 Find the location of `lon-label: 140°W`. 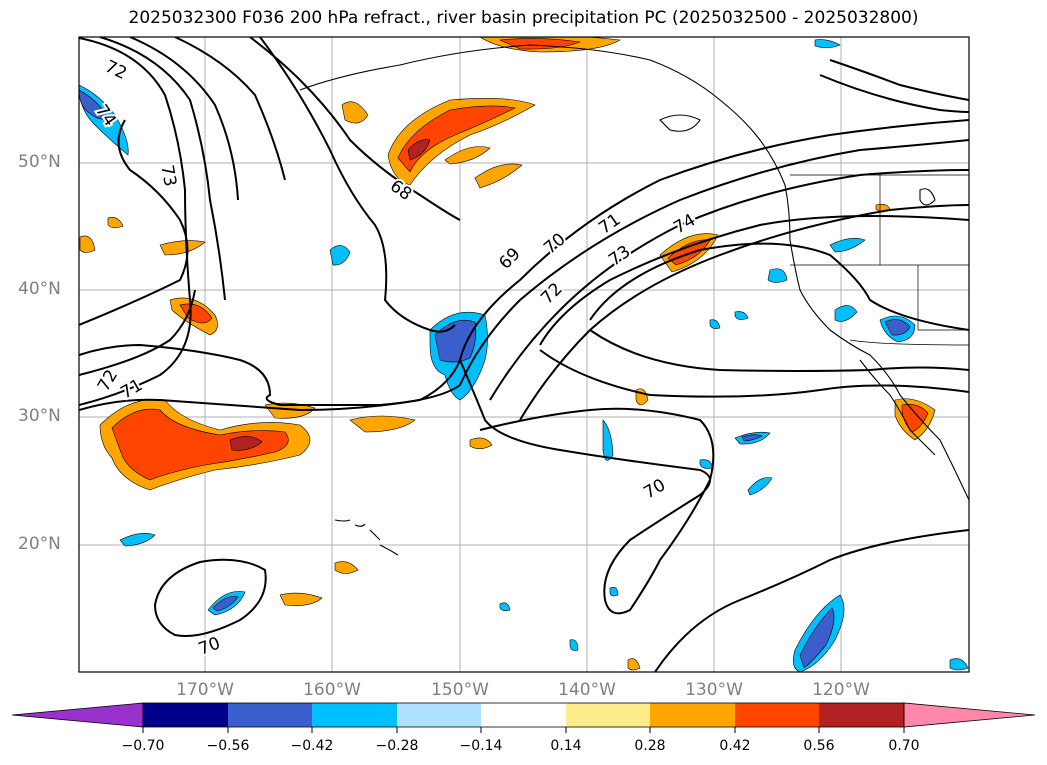

lon-label: 140°W is located at coordinates (587, 690).